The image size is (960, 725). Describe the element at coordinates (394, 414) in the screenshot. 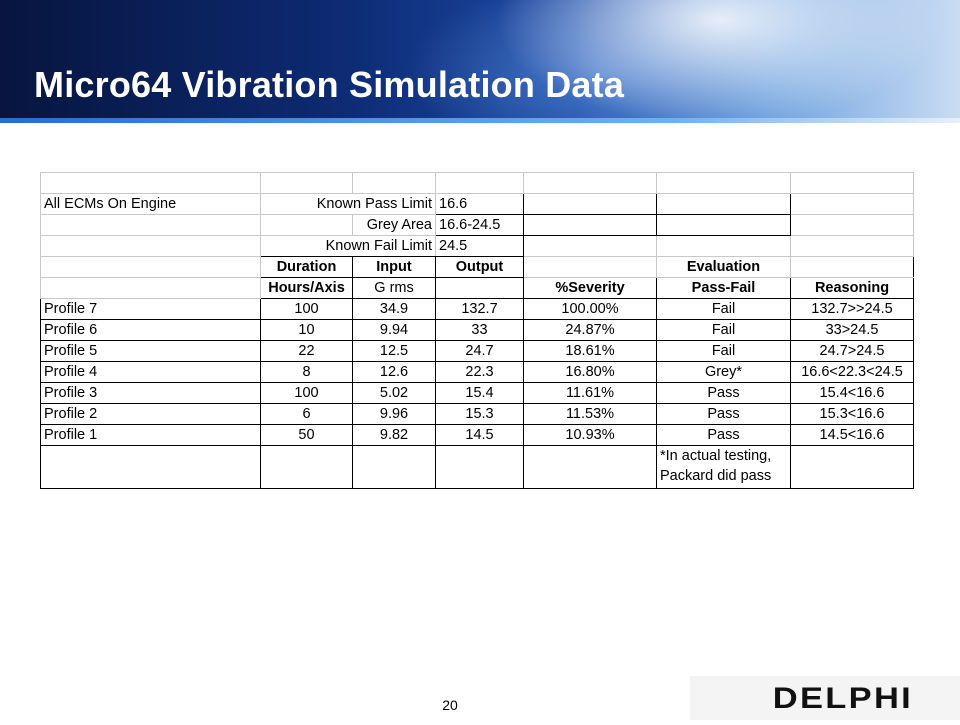

I see `input-cell: 9.96` at that location.